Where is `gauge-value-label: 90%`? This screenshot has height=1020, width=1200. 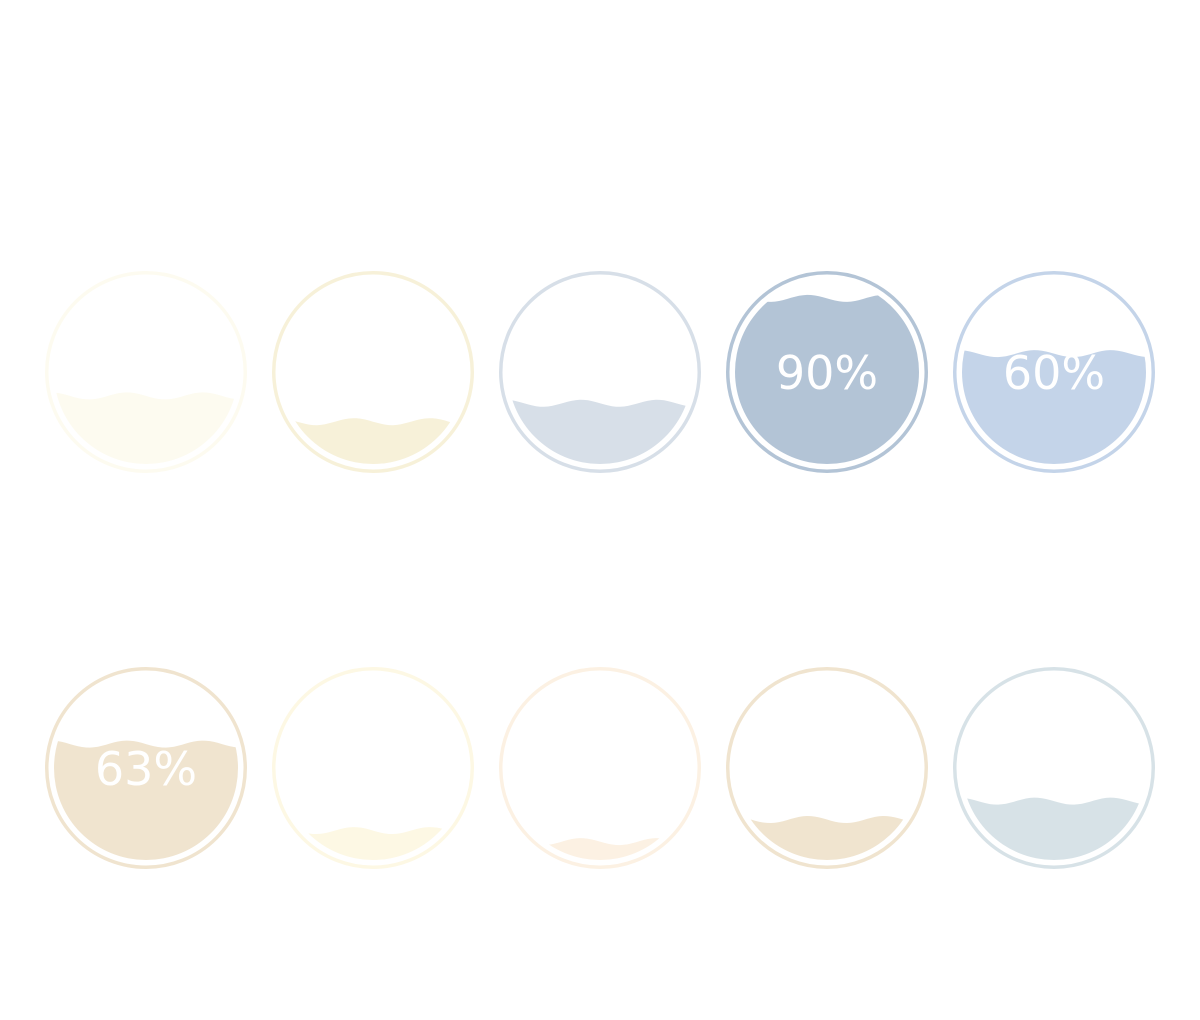
gauge-value-label: 90% is located at coordinates (827, 373).